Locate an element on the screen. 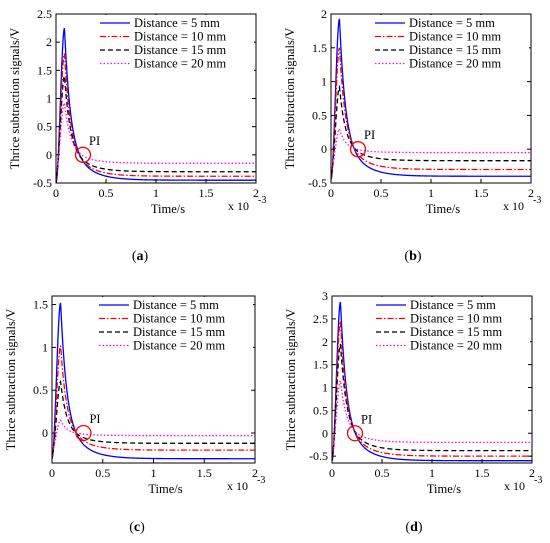 Image resolution: width=550 pixels, height=543 pixels. y-tick-label: 3 is located at coordinates (325, 296).